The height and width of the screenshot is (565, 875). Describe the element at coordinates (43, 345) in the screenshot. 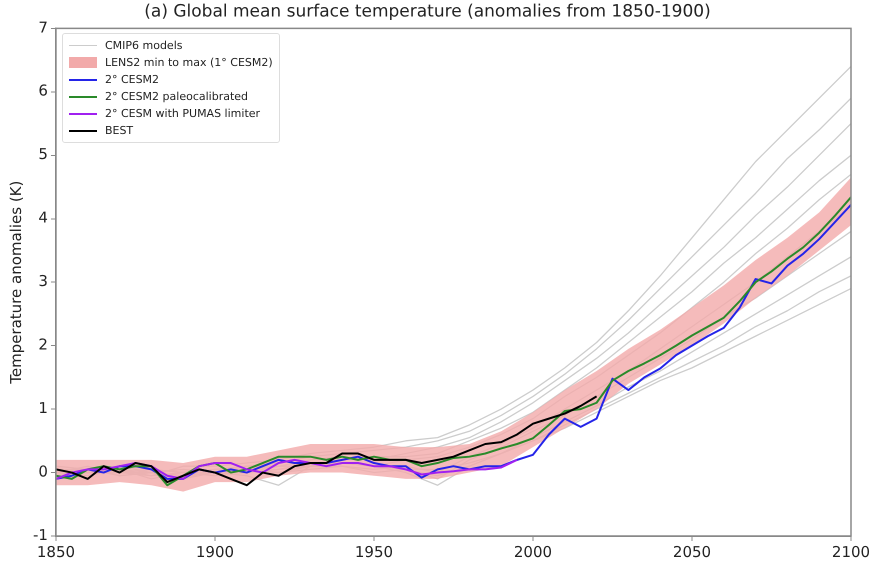

I see `y-tick-label: 2` at that location.